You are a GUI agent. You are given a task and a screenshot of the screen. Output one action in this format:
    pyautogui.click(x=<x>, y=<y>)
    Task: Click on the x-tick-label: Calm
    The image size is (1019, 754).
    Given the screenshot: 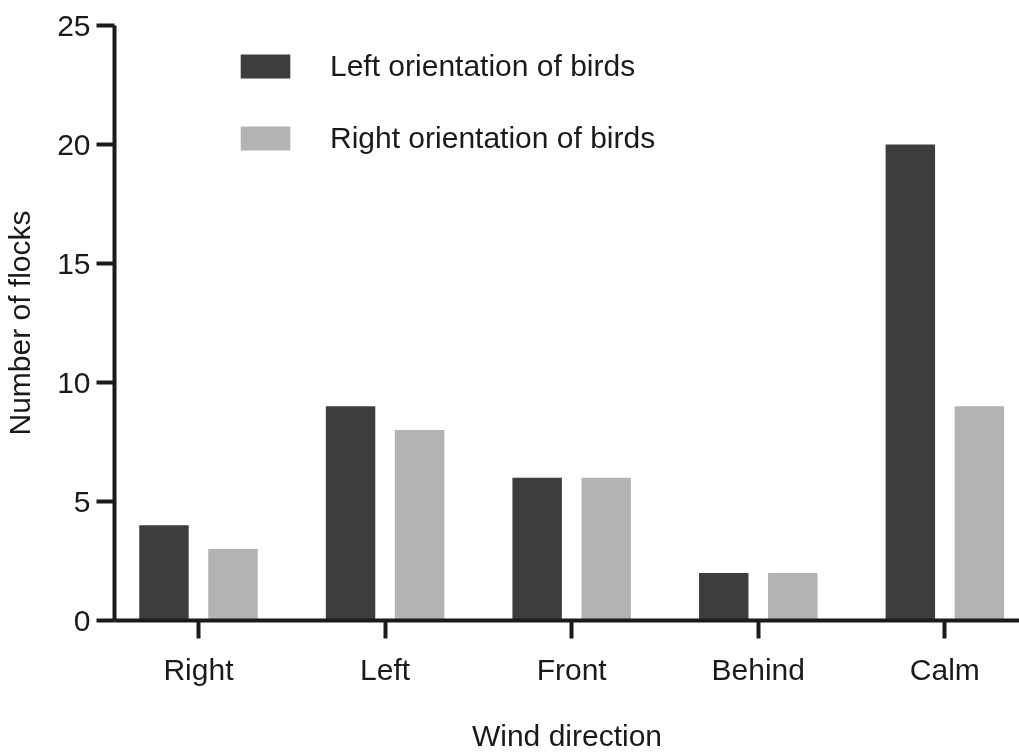 What is the action you would take?
    pyautogui.click(x=944, y=669)
    